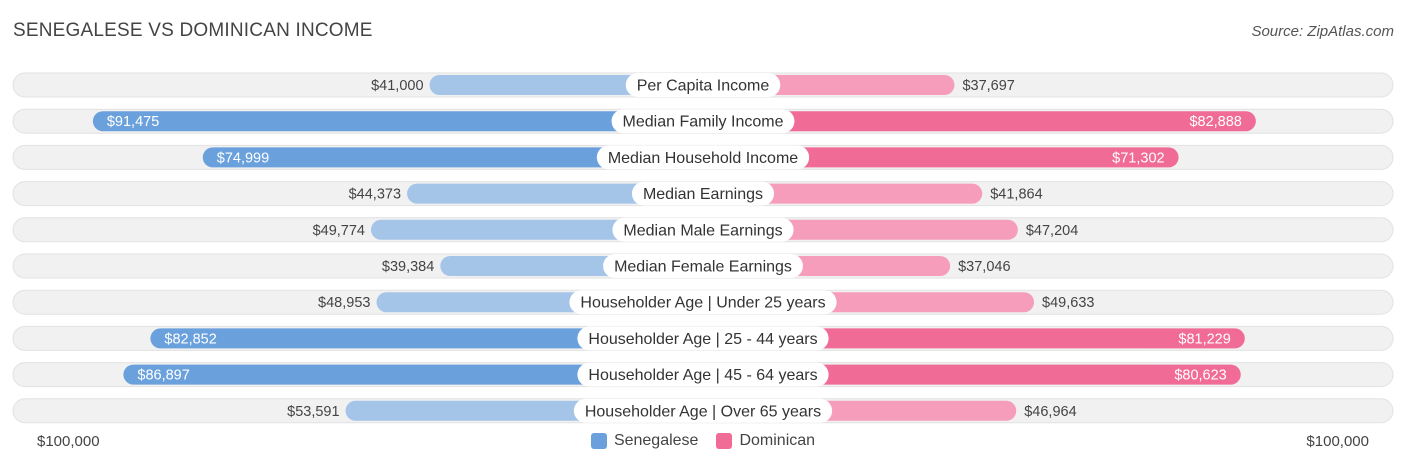 This screenshot has width=1406, height=467. I want to click on category-label: Householder Age | Under 25 years, so click(702, 303).